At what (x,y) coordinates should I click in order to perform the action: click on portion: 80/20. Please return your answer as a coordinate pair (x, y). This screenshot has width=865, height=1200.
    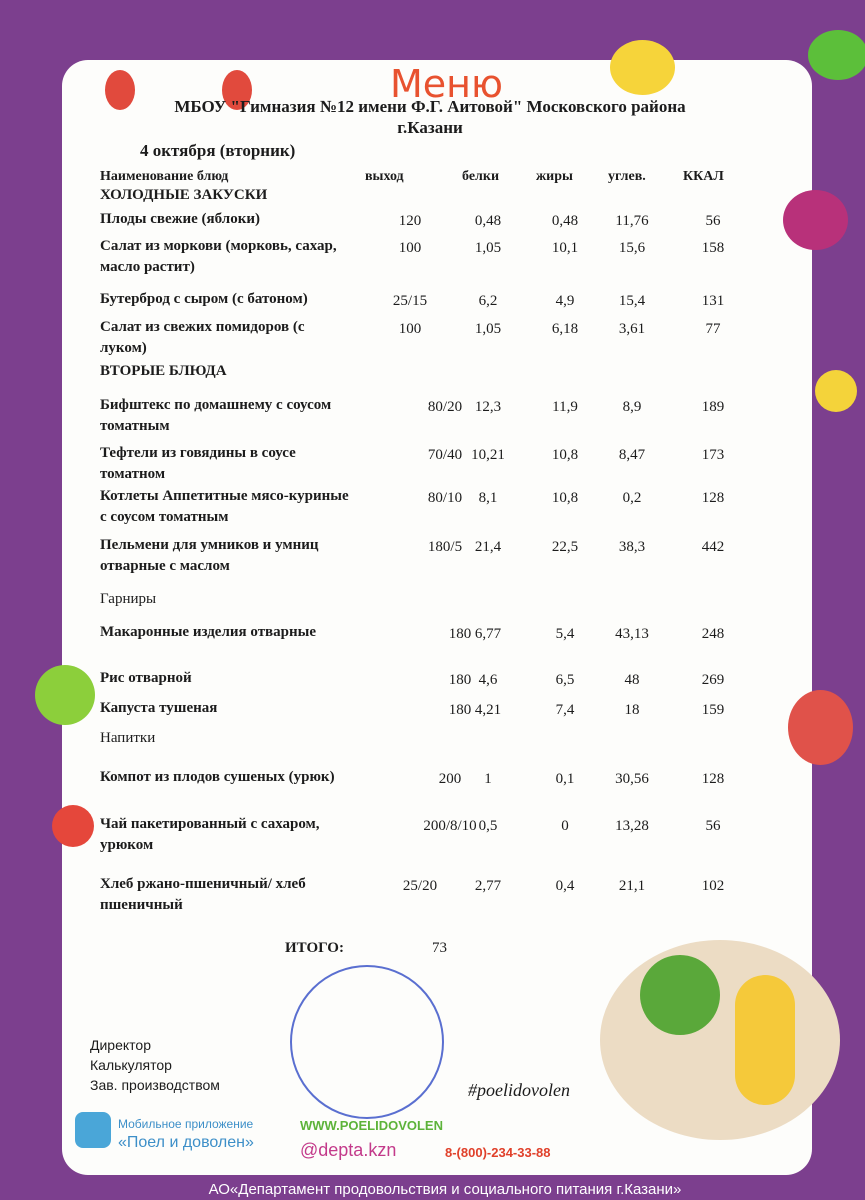
    Looking at the image, I should click on (445, 407).